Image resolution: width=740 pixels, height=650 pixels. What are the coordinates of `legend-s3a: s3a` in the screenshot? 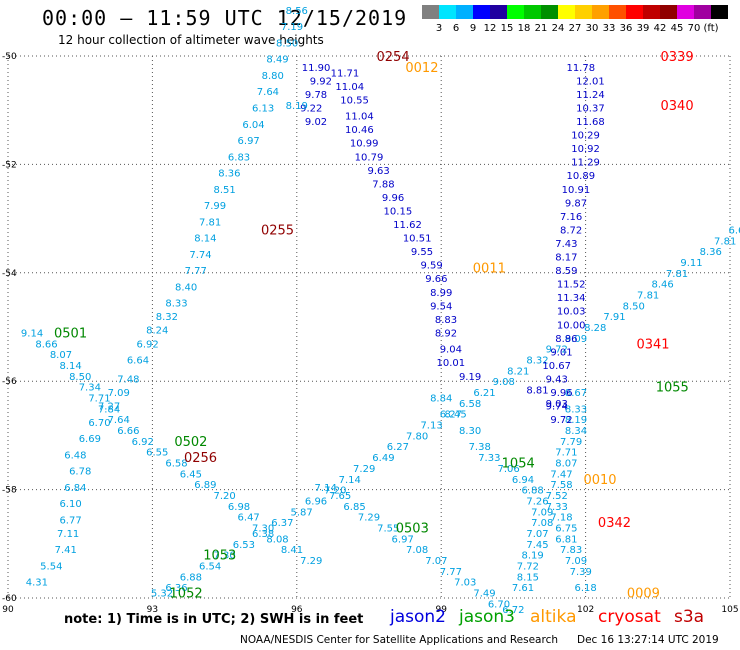 It's located at (689, 617).